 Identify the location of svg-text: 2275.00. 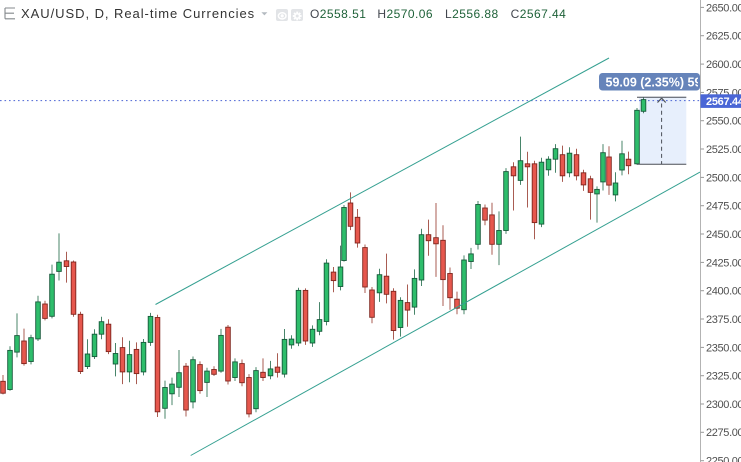
(723, 433).